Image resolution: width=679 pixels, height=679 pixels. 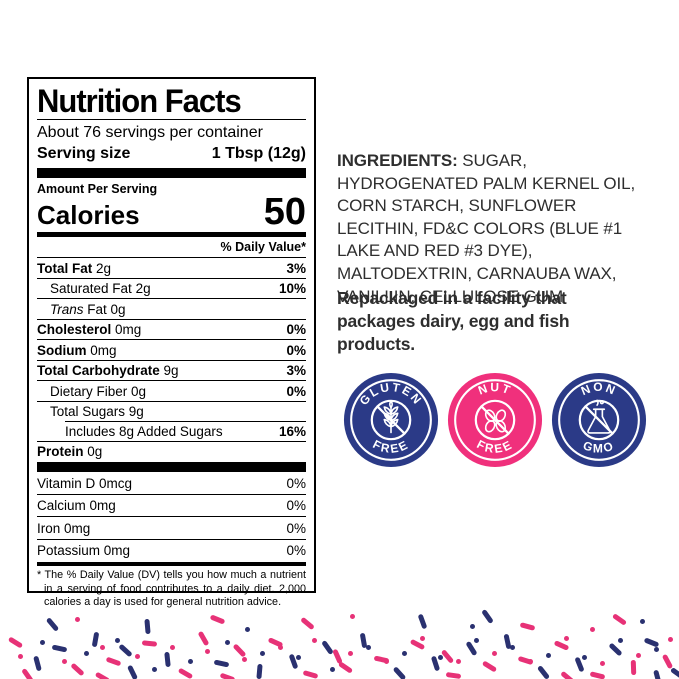 What do you see at coordinates (85, 483) in the screenshot?
I see `nutrient-name: Vitamin D 0mcg` at bounding box center [85, 483].